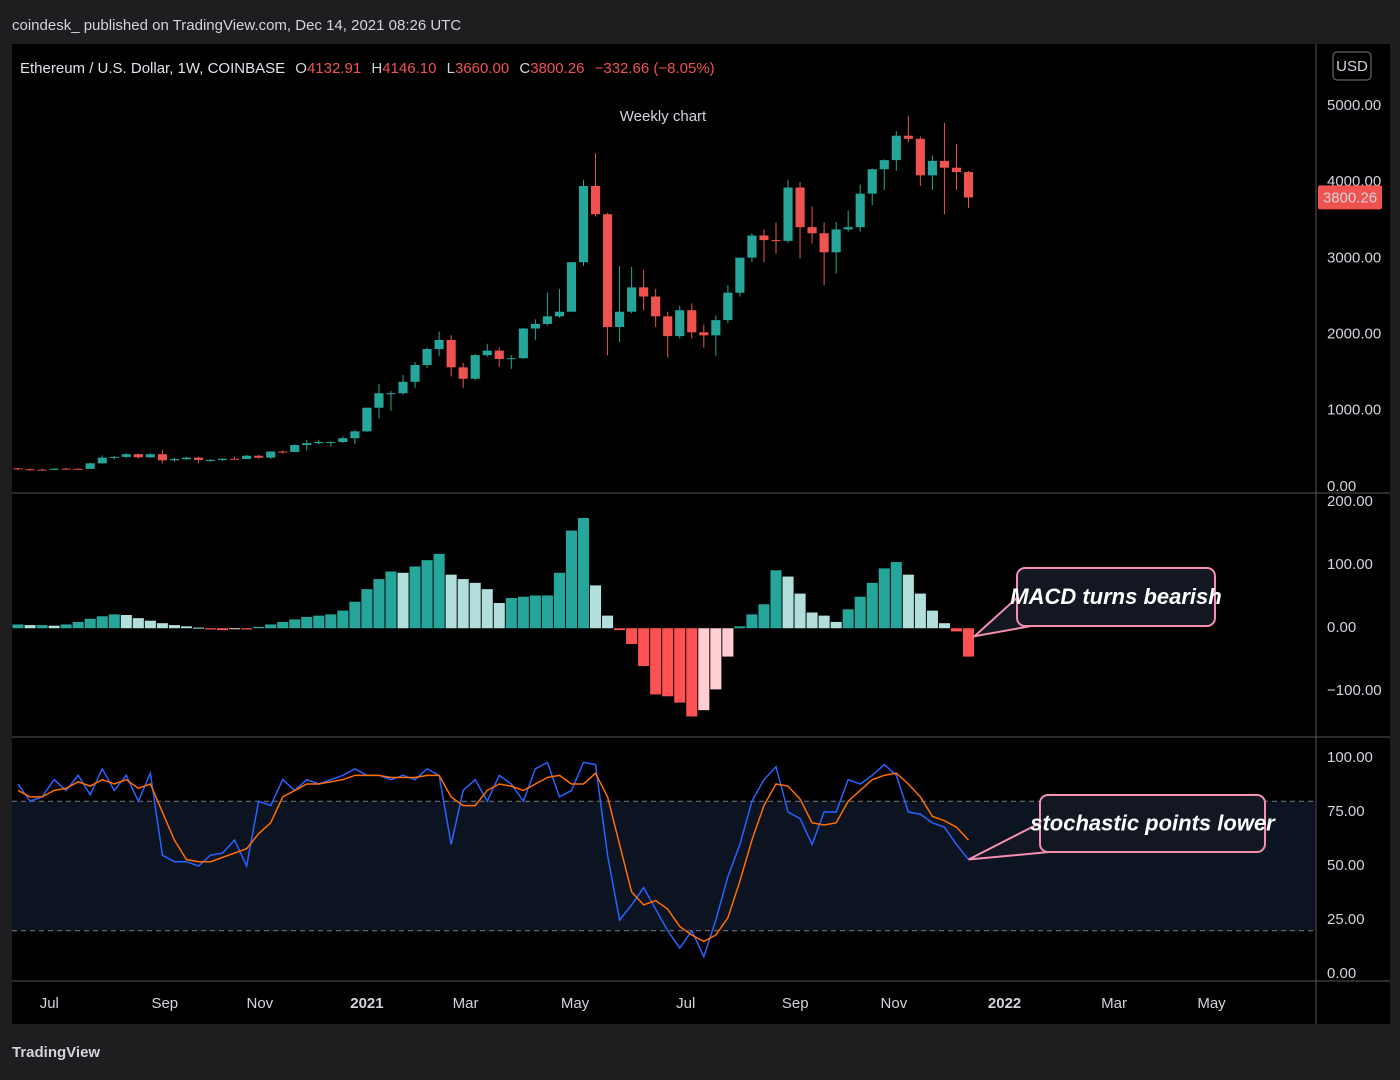 The width and height of the screenshot is (1400, 1080). I want to click on open-label: O, so click(301, 68).